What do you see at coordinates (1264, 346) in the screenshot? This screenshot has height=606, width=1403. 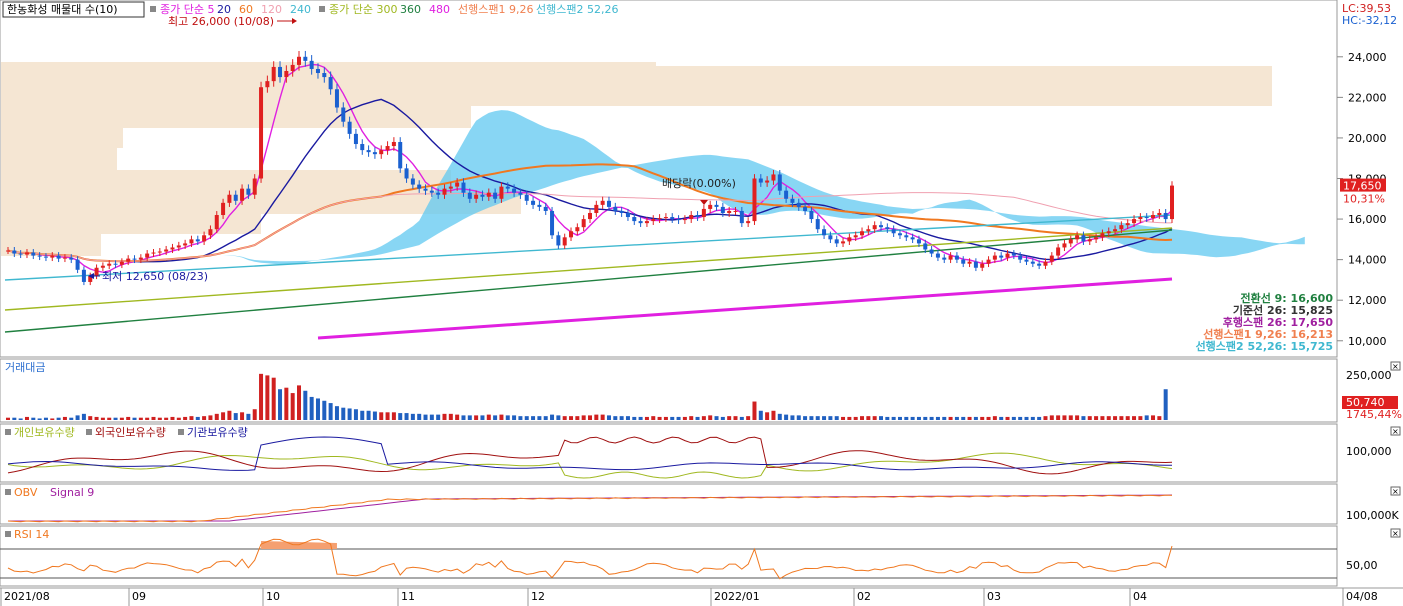 I see `ichimoku-value: 선행스팬2 52,26: 15,725` at bounding box center [1264, 346].